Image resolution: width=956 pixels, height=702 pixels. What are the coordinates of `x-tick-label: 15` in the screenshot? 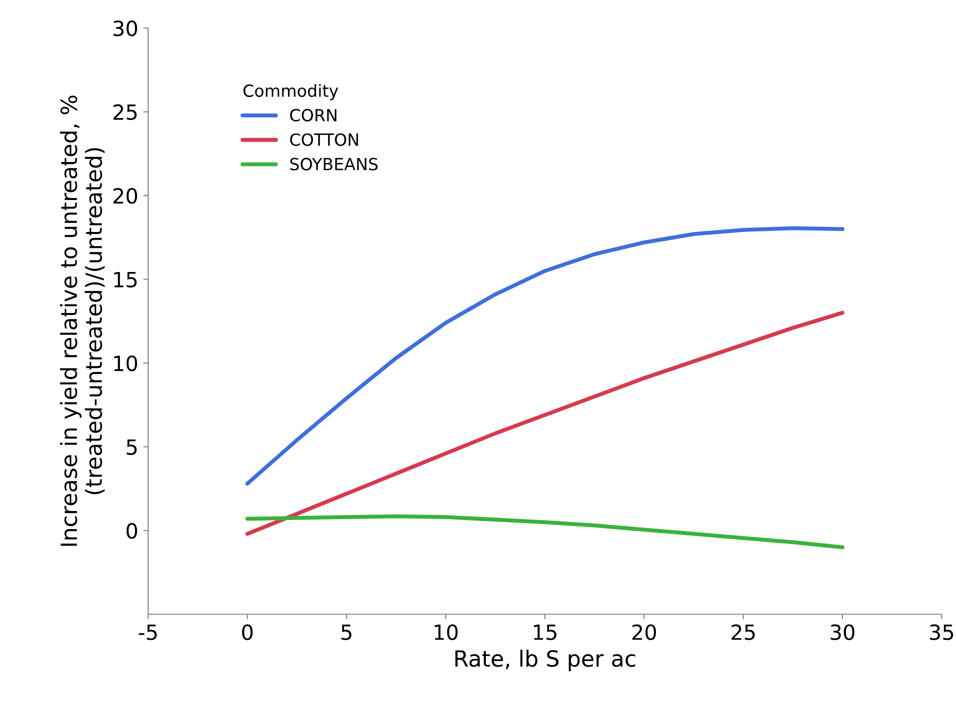 It's located at (545, 632).